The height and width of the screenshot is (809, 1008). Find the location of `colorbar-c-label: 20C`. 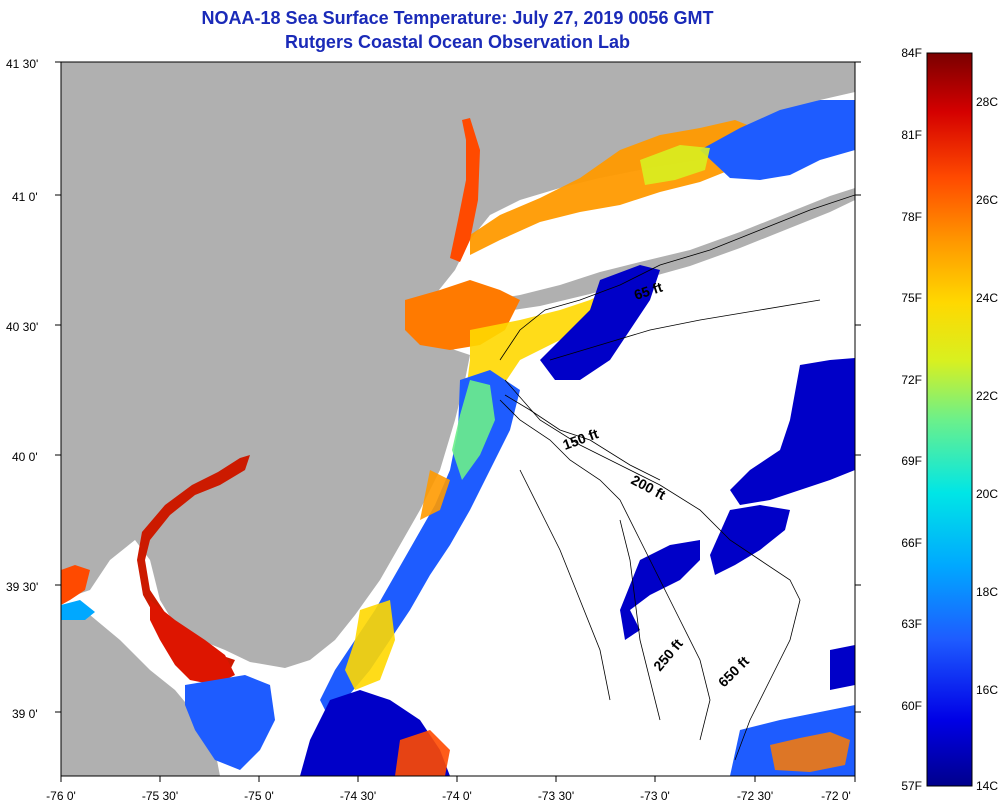

colorbar-c-label: 20C is located at coordinates (987, 494).